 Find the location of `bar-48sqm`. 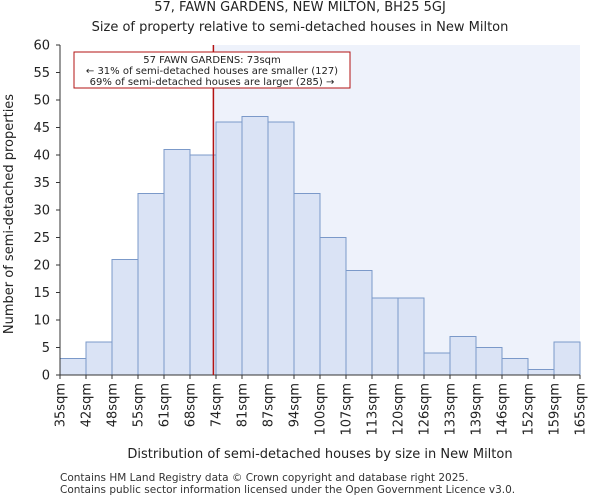

bar-48sqm is located at coordinates (125, 317).